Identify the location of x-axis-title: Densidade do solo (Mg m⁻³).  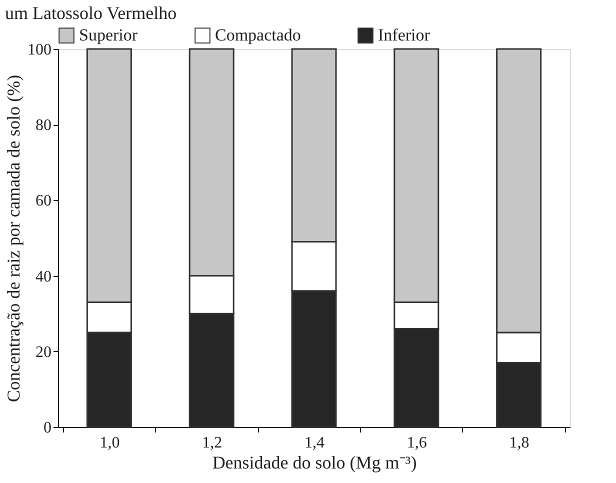
(314, 462).